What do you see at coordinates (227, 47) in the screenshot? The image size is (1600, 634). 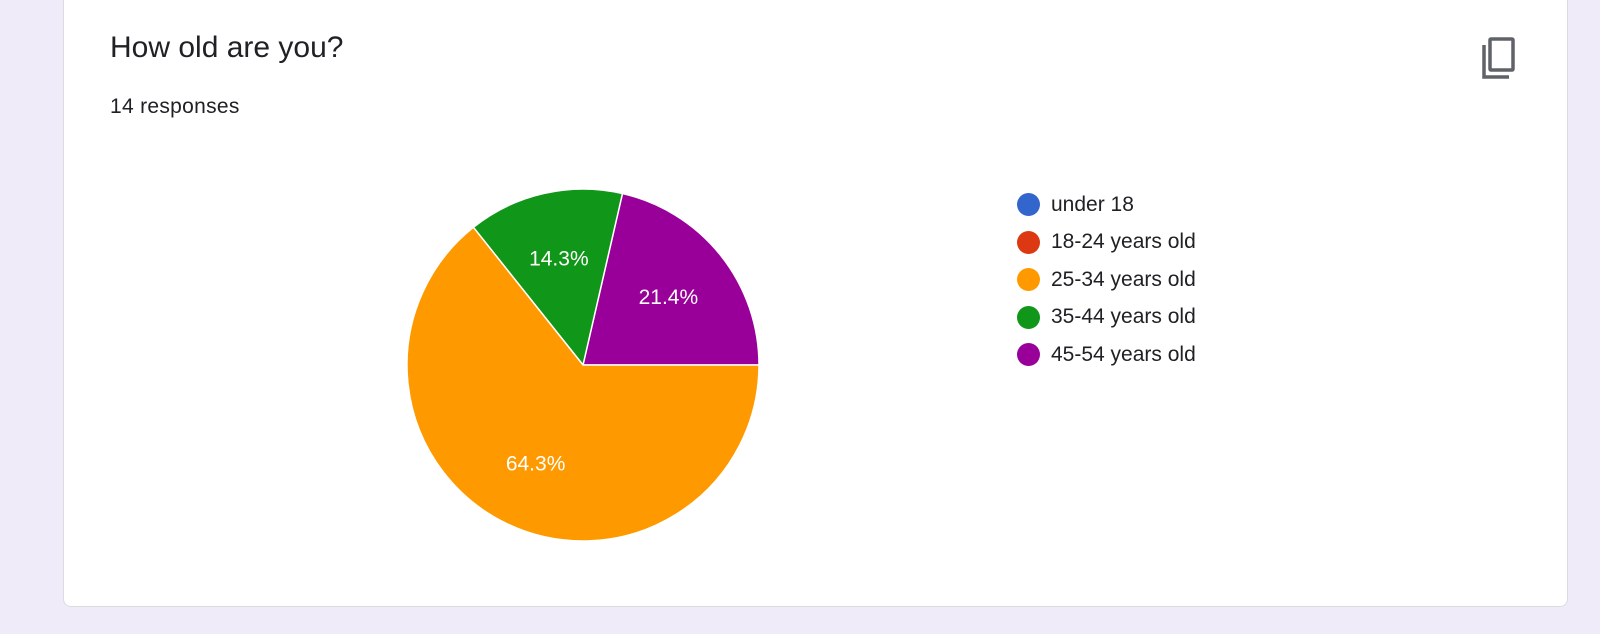 I see `question-title: How old are you?` at bounding box center [227, 47].